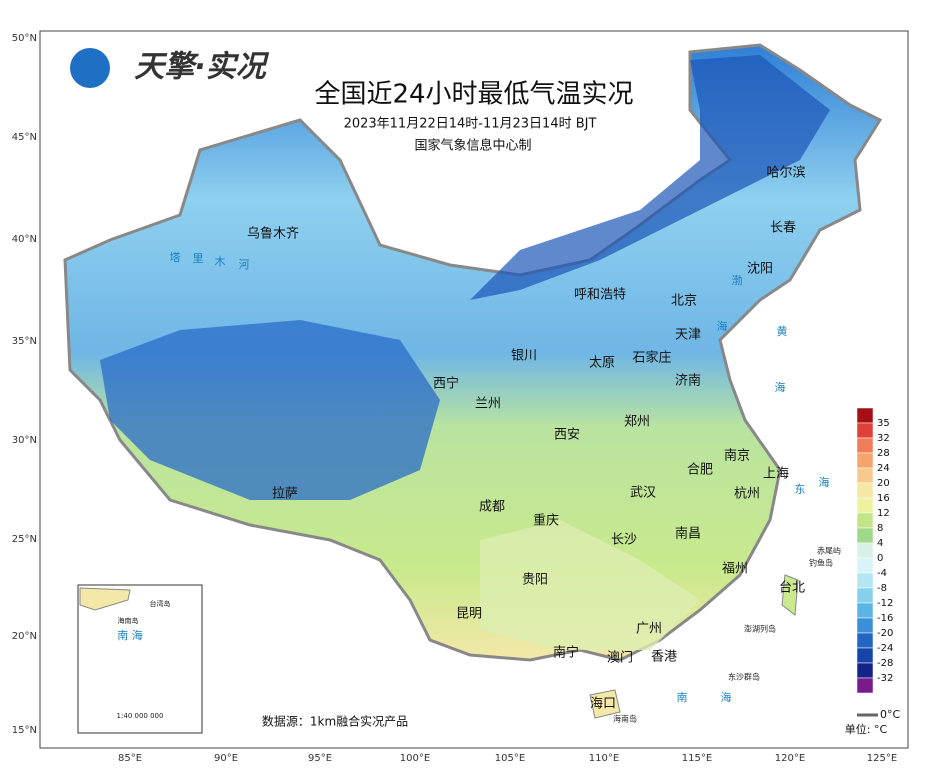  What do you see at coordinates (882, 758) in the screenshot?
I see `lon-label: 125°E` at bounding box center [882, 758].